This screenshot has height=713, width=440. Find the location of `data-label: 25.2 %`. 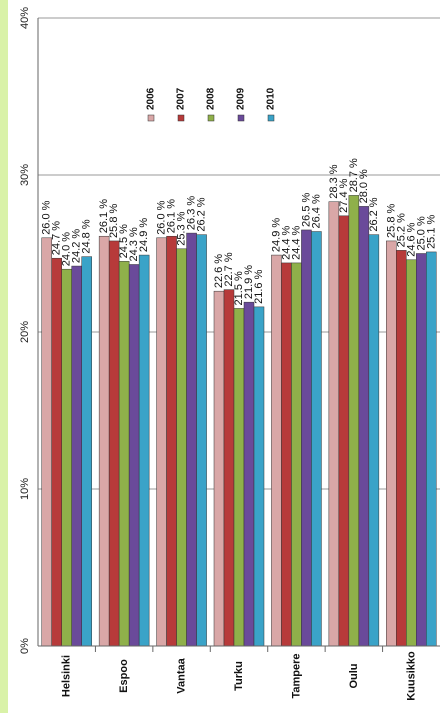

data-label: 25.2 % is located at coordinates (401, 230).